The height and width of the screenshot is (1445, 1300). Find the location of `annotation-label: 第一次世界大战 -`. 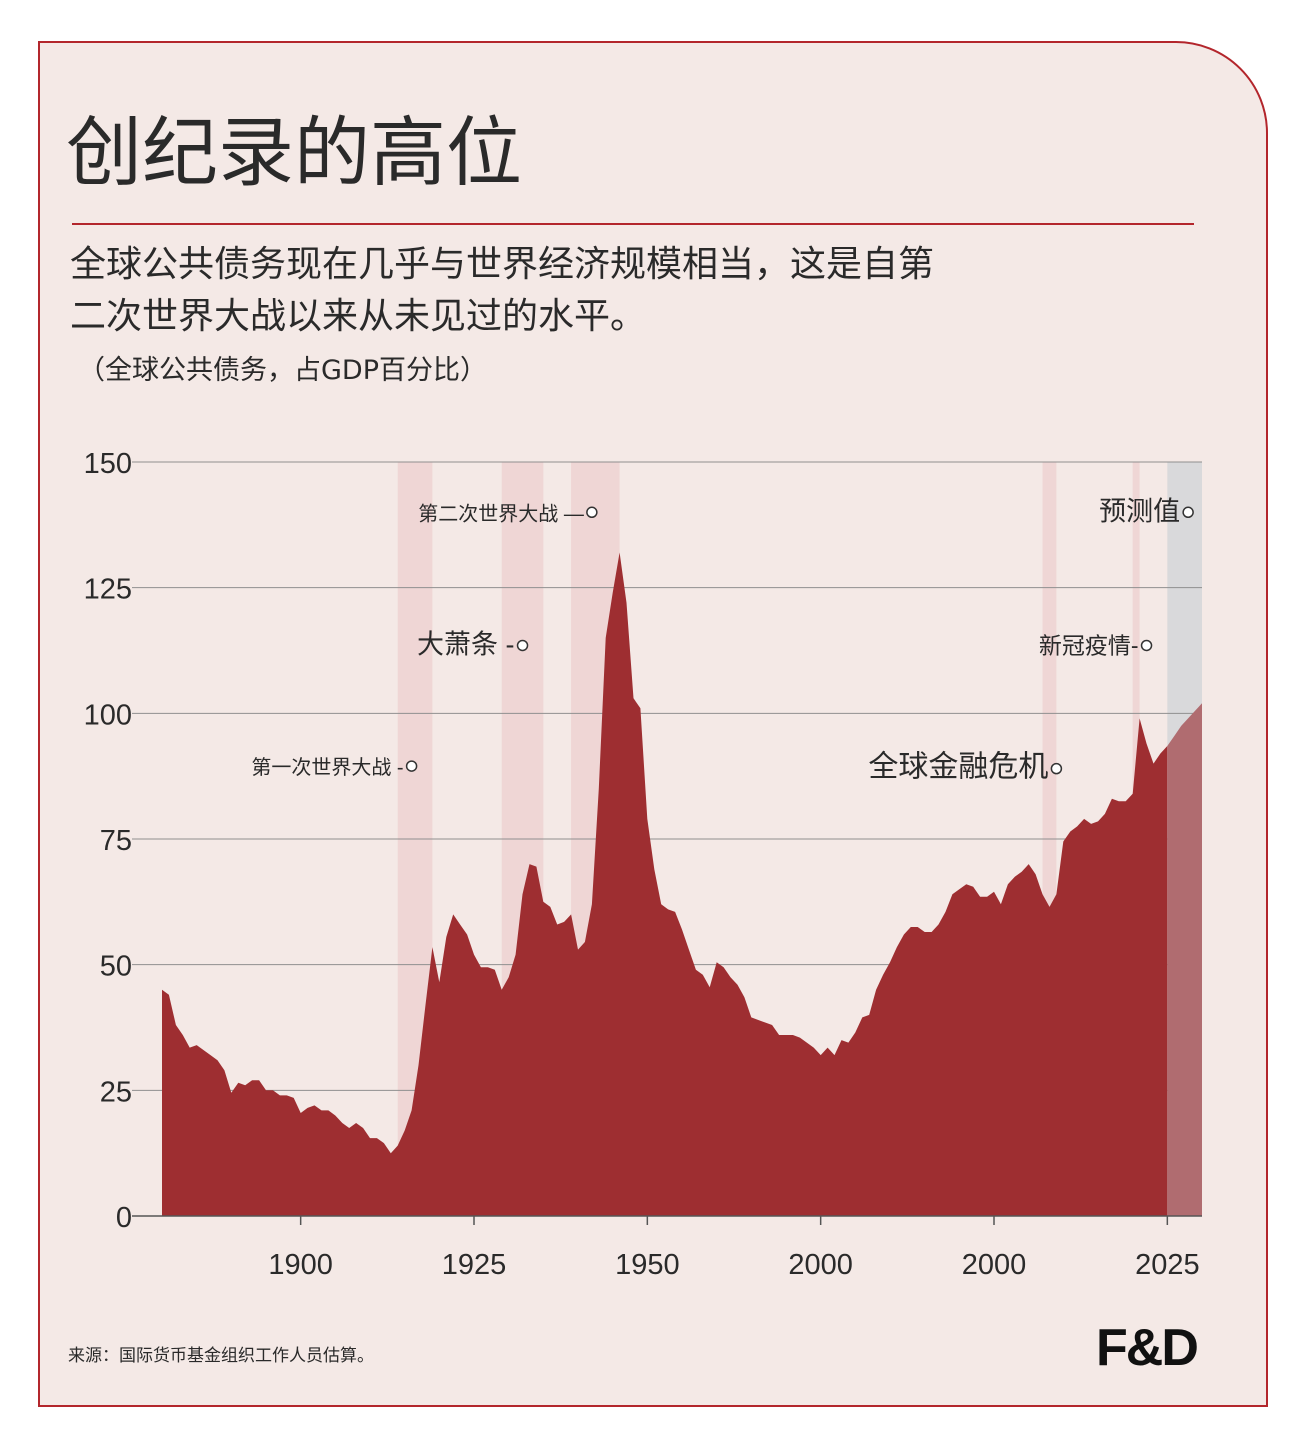

annotation-label: 第一次世界大战 - is located at coordinates (327, 767).